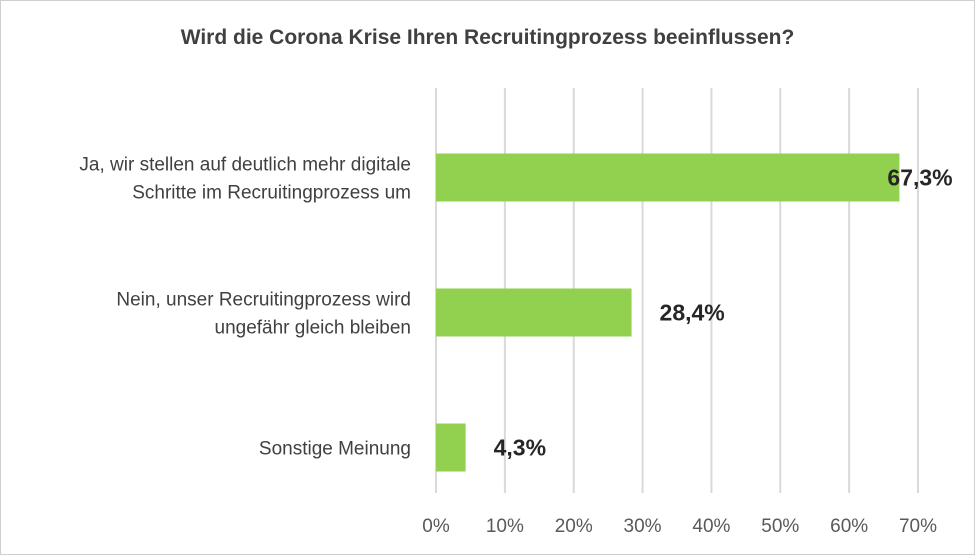  What do you see at coordinates (271, 193) in the screenshot?
I see `category-label-line: Schritte im Recruitingprozess um` at bounding box center [271, 193].